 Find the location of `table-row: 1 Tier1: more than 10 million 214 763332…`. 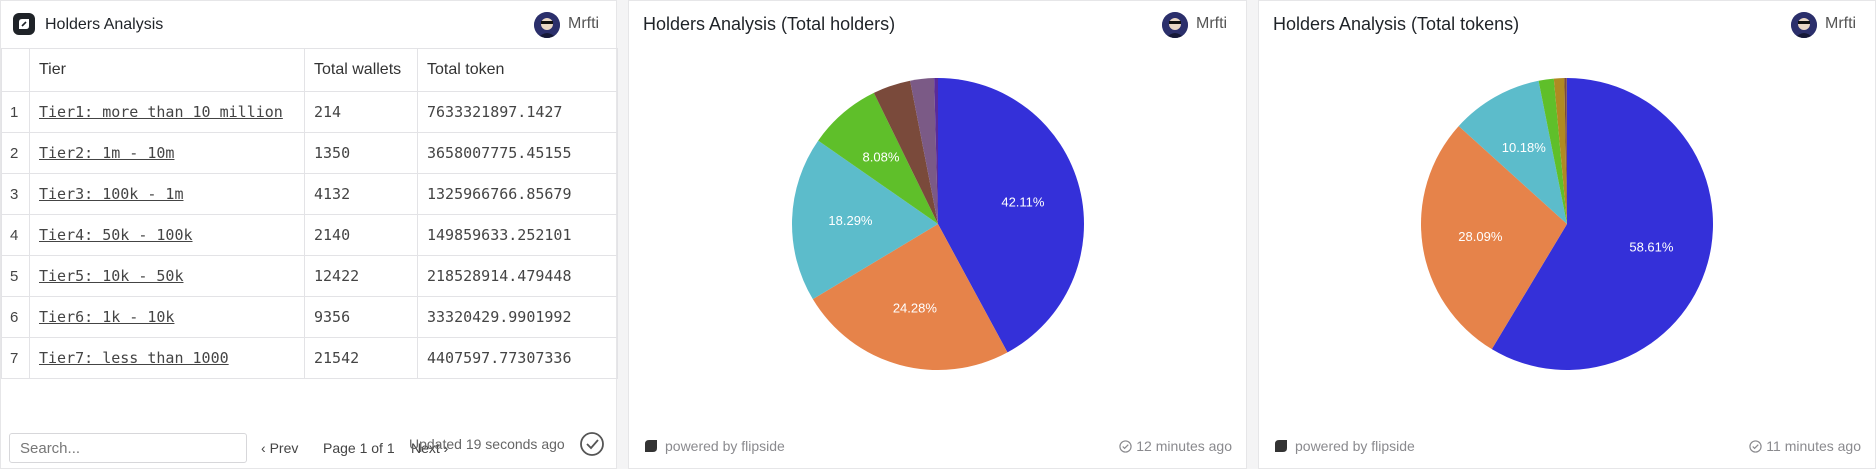

table-row: 1 Tier1: more than 10 million 214 763332… is located at coordinates (309, 112).